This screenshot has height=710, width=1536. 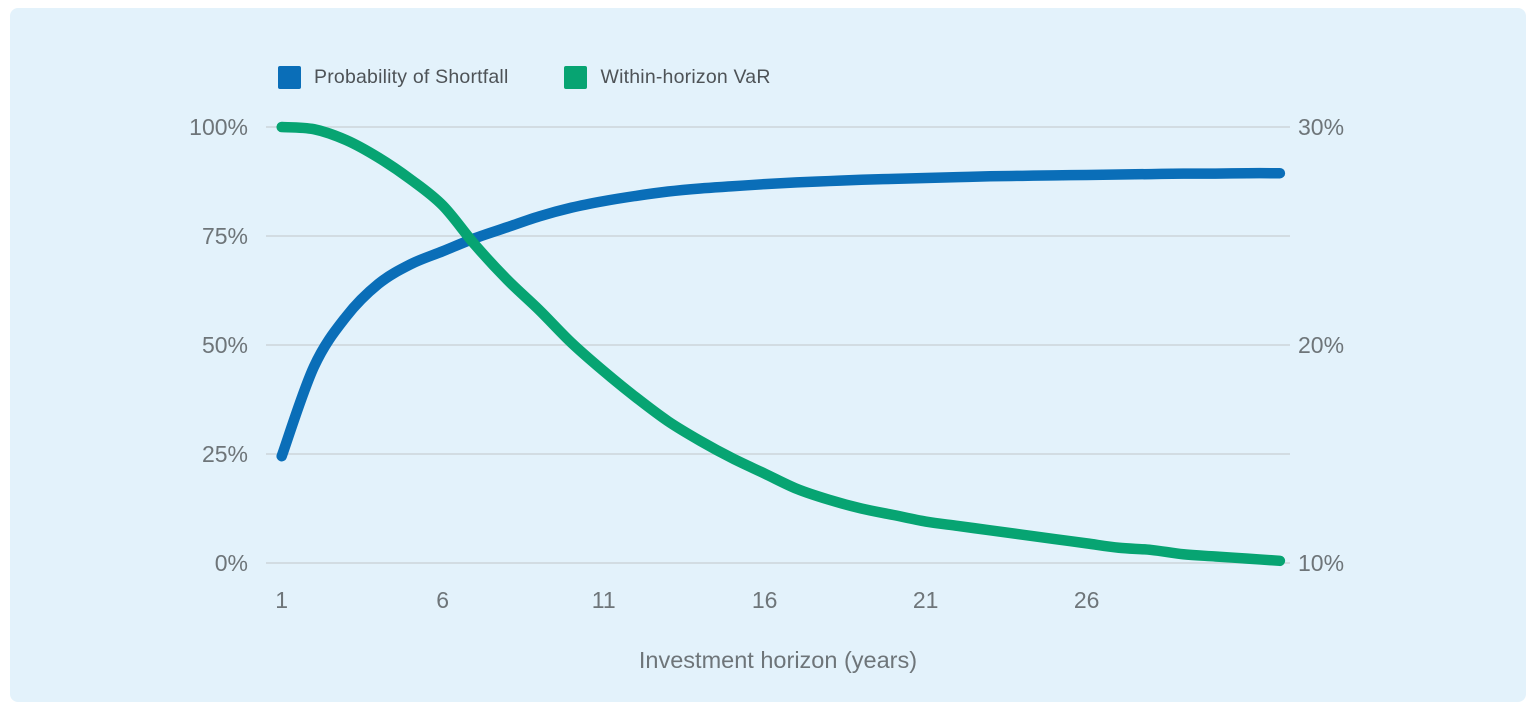 I want to click on x-axis-tick-label: 16, so click(x=765, y=600).